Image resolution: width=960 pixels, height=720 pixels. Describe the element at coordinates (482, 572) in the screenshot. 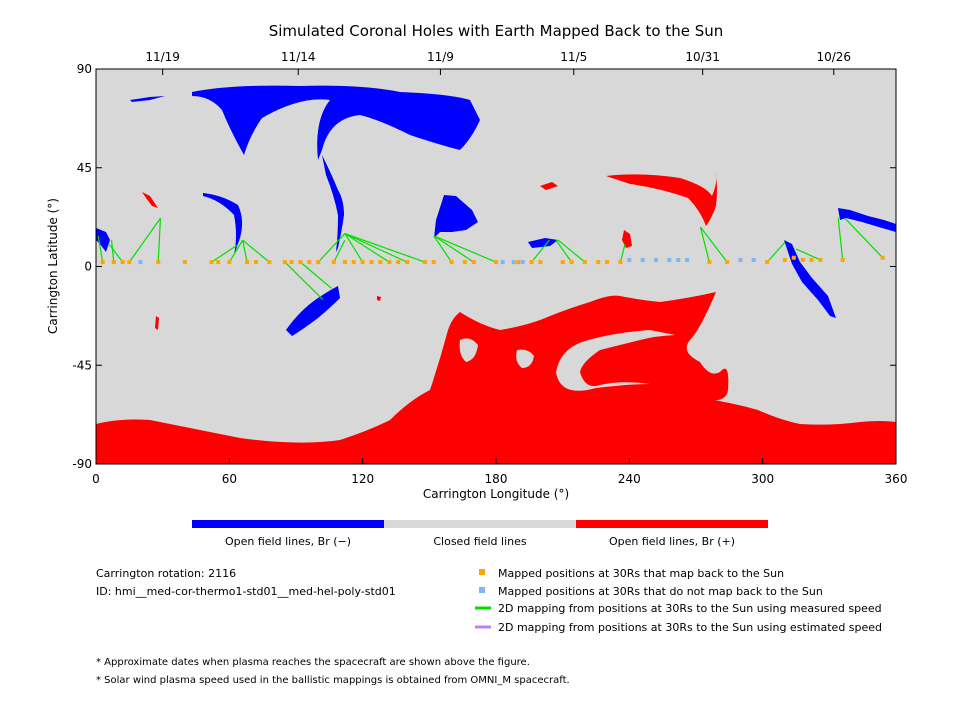

I see `legend-marker-mapped` at that location.